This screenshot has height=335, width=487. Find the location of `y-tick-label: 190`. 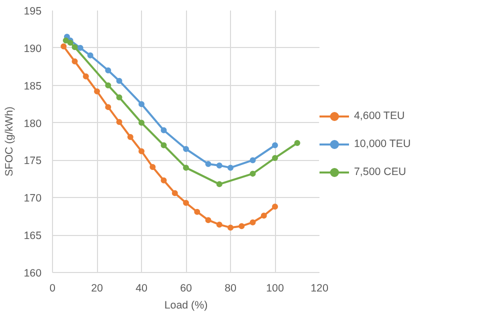

y-tick-label: 190 is located at coordinates (33, 48).